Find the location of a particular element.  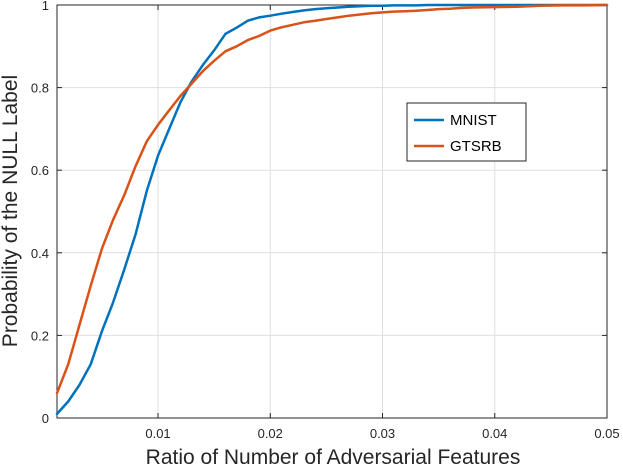

x-tick-label: 0.04 is located at coordinates (494, 433).